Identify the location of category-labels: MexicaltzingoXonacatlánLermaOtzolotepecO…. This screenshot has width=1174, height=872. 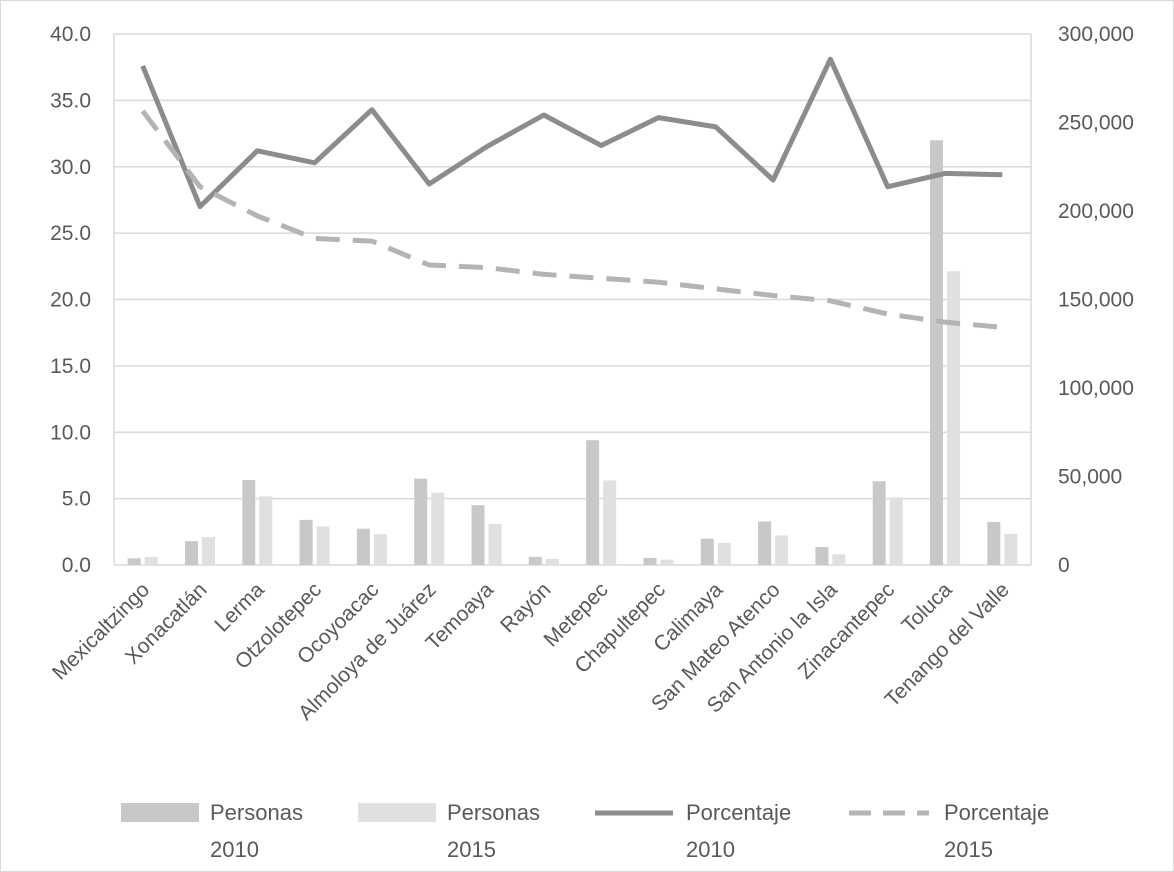
(531, 651).